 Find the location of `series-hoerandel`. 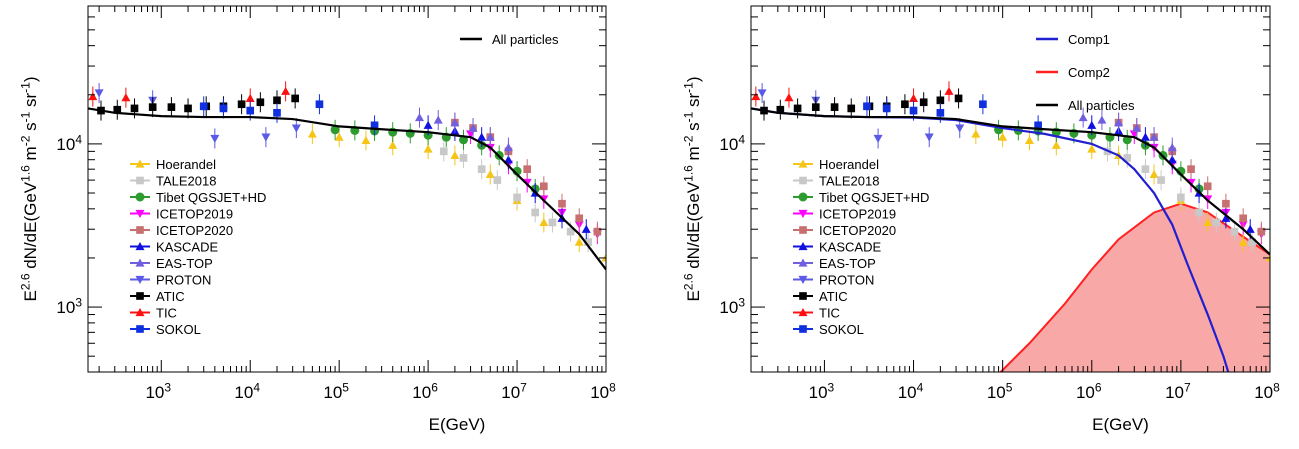

series-hoerandel is located at coordinates (456, 195).